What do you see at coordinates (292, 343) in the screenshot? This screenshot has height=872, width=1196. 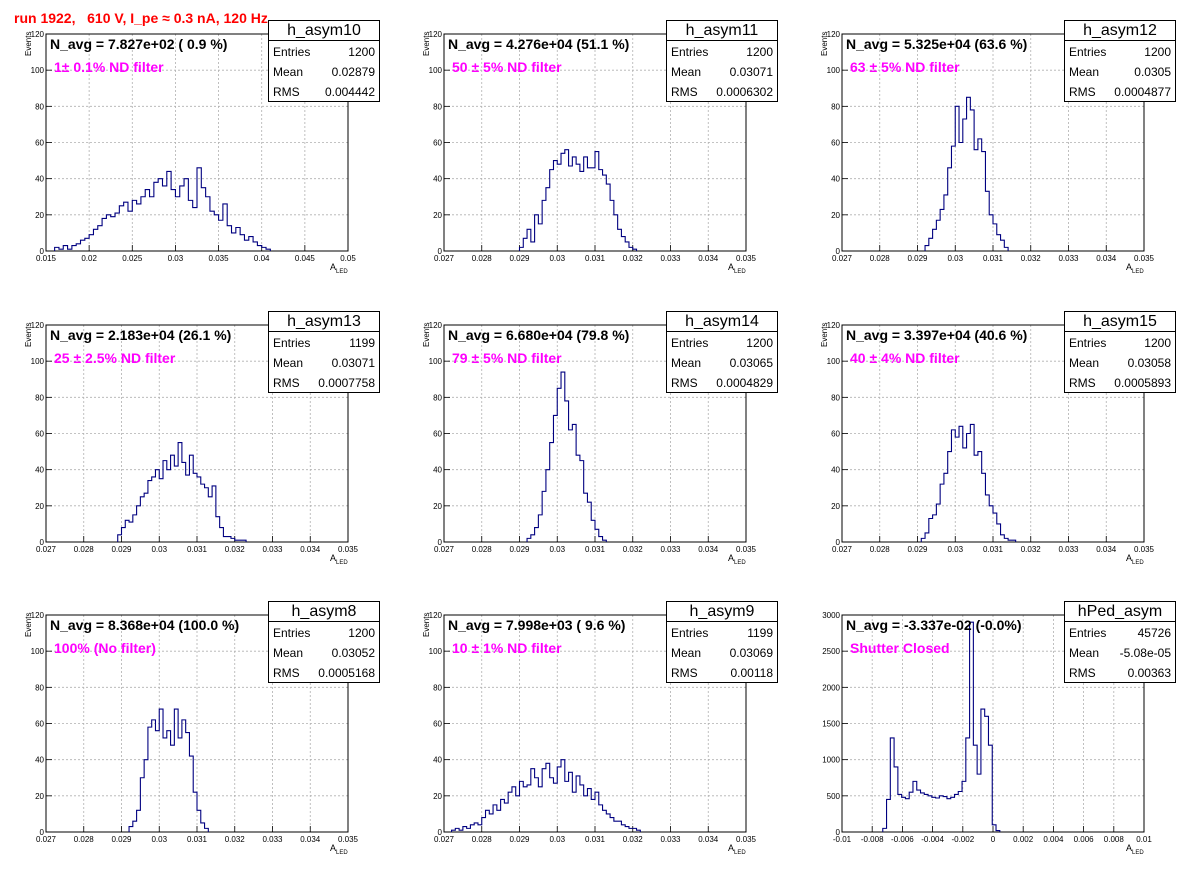 I see `stats-key: Entries` at bounding box center [292, 343].